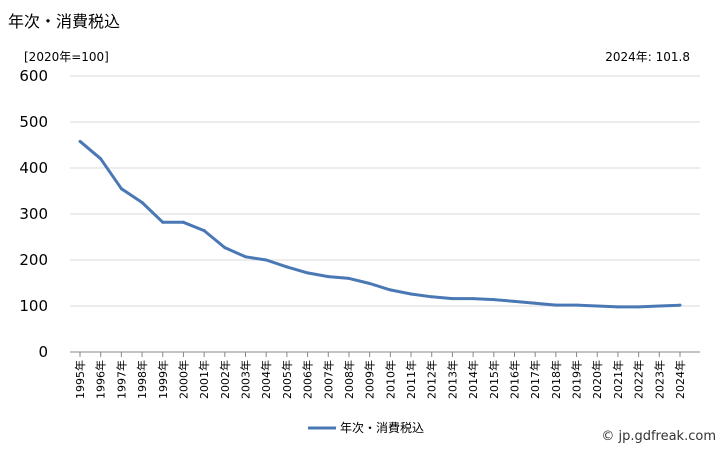  Describe the element at coordinates (66, 57) in the screenshot. I see `unit-label: [2020年=100]` at that location.